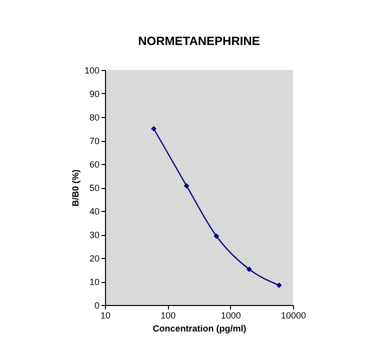 The width and height of the screenshot is (380, 350). Describe the element at coordinates (75, 188) in the screenshot. I see `y-axis-title: B/B0 (%)` at that location.